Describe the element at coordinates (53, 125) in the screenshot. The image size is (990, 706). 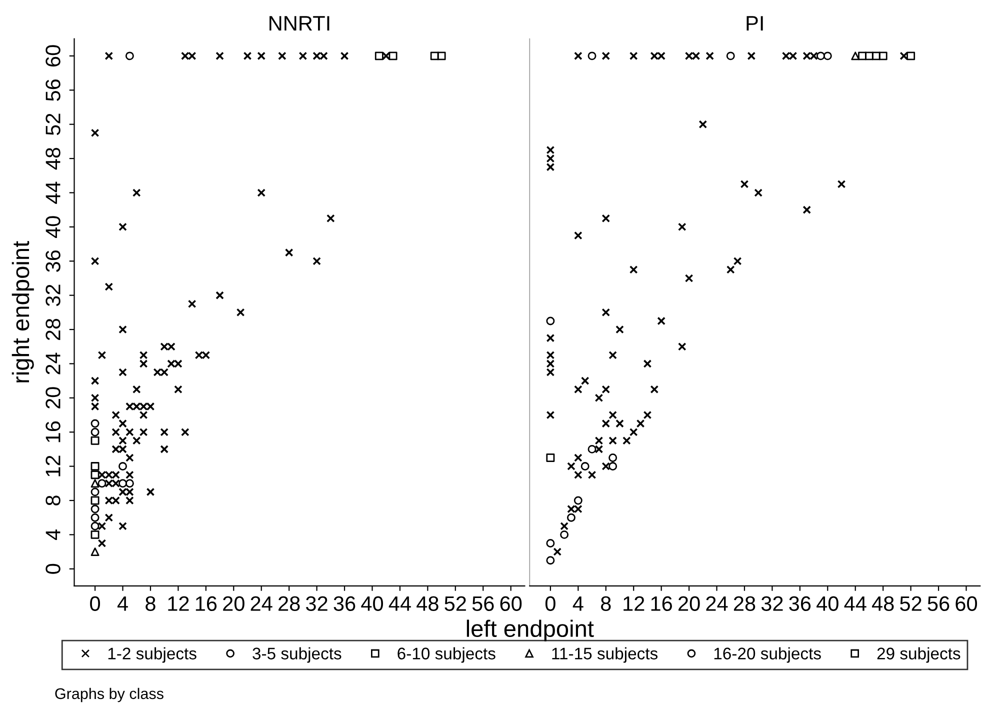
I see `y-tick-label: 52` at that location.